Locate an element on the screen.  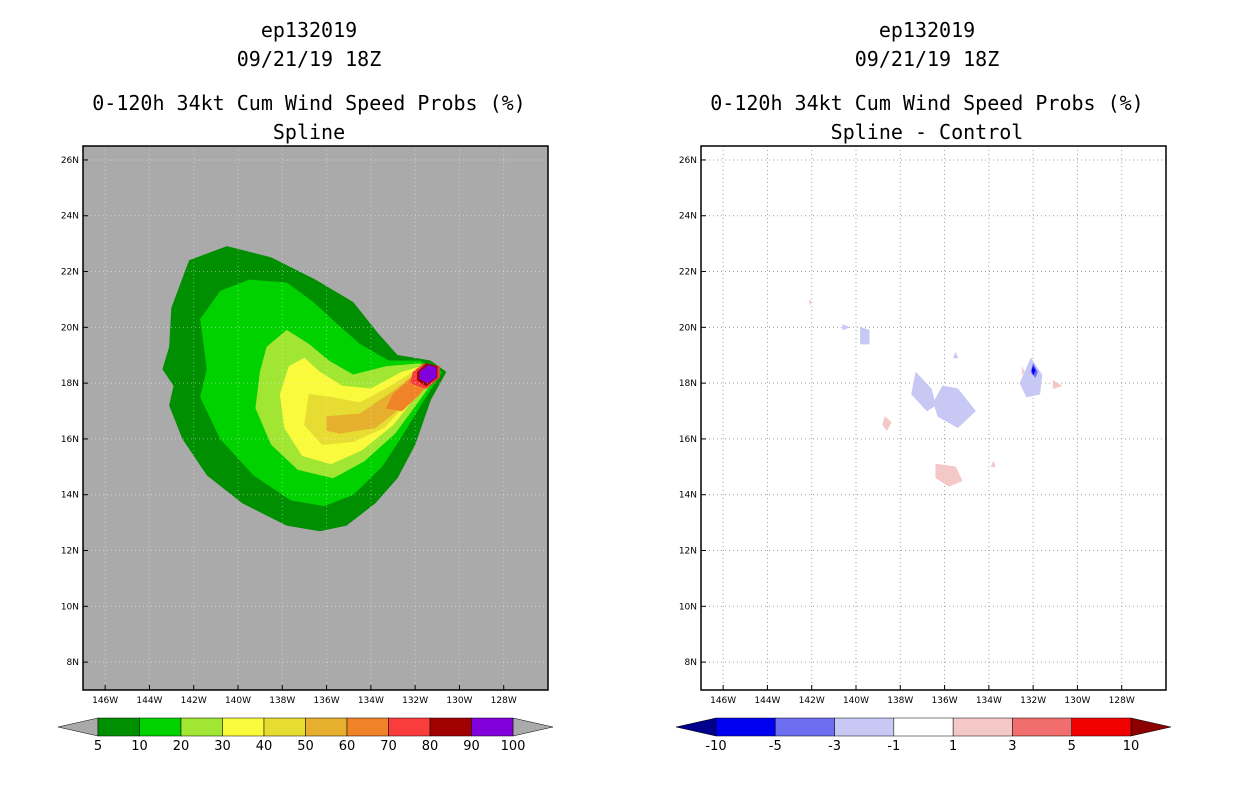
colorbar-label: 60 is located at coordinates (347, 746).